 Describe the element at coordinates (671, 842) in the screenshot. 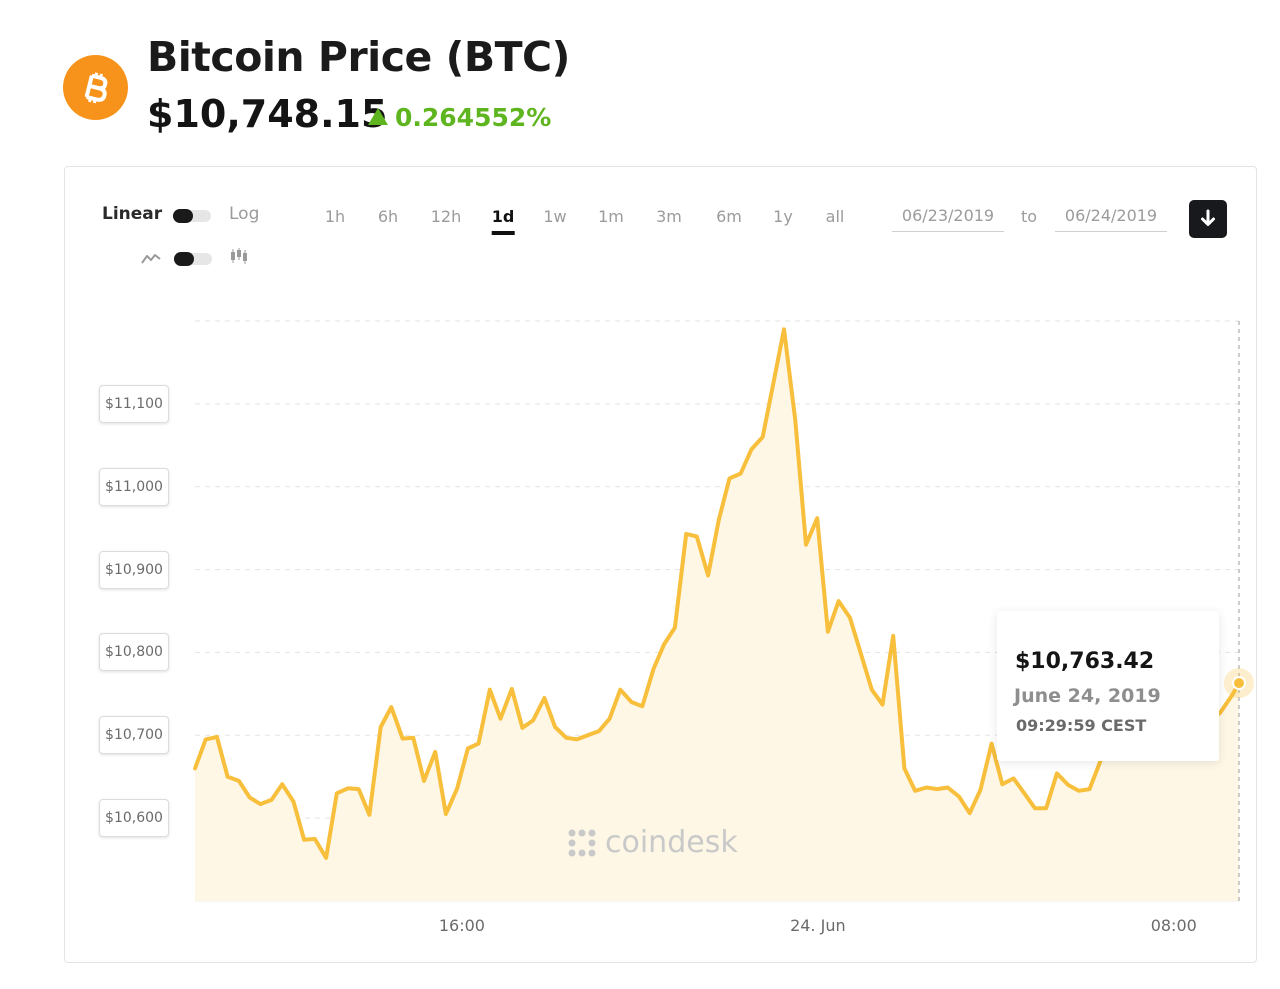

I see `watermark-text: coindesk` at that location.